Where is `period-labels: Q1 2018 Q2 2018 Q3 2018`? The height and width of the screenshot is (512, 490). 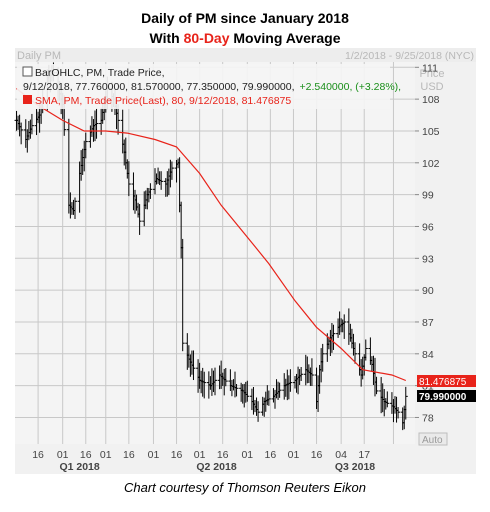 period-labels: Q1 2018 Q2 2018 Q3 2018 is located at coordinates (217, 467).